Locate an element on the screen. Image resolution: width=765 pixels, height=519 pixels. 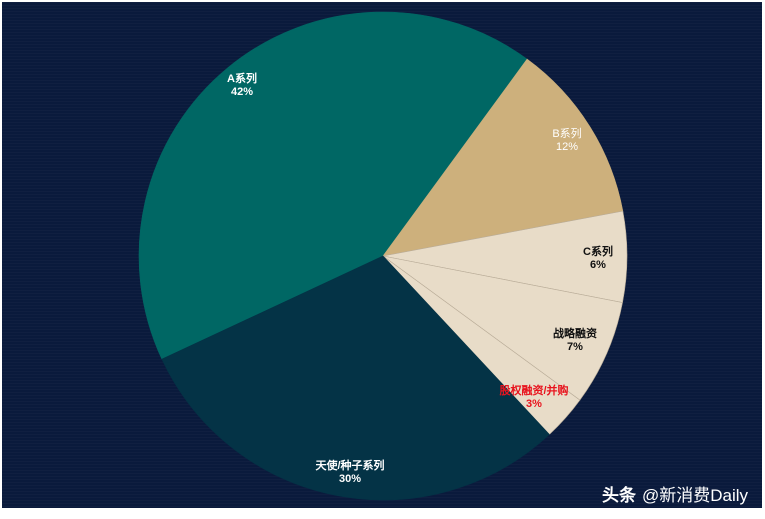
slice-label-a-series: A系列 42% is located at coordinates (242, 85).